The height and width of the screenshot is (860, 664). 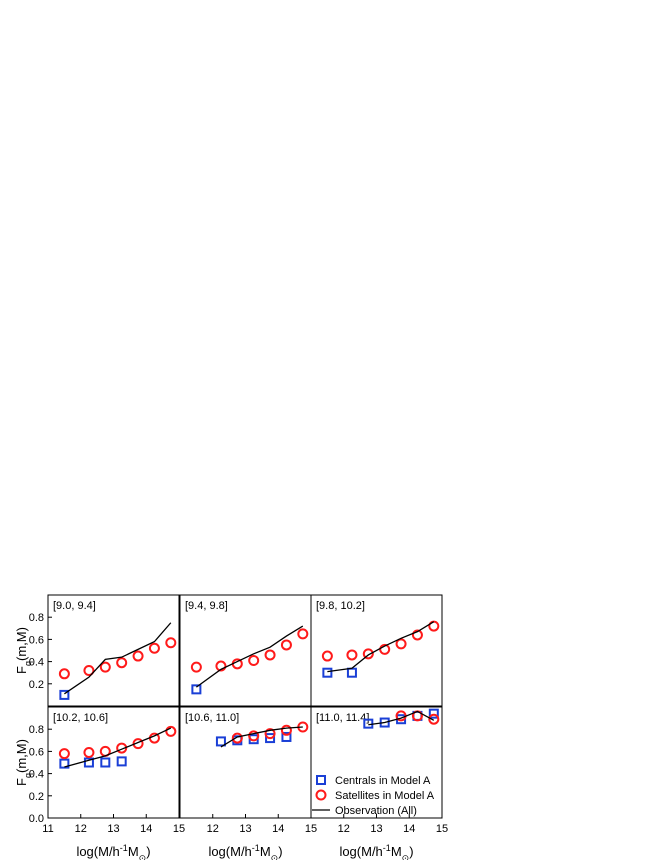 What do you see at coordinates (36, 819) in the screenshot?
I see `y-tick-label: 0.0` at bounding box center [36, 819].